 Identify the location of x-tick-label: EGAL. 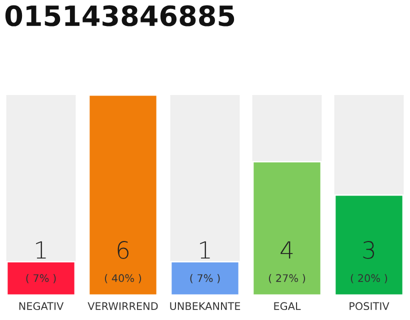
(287, 306).